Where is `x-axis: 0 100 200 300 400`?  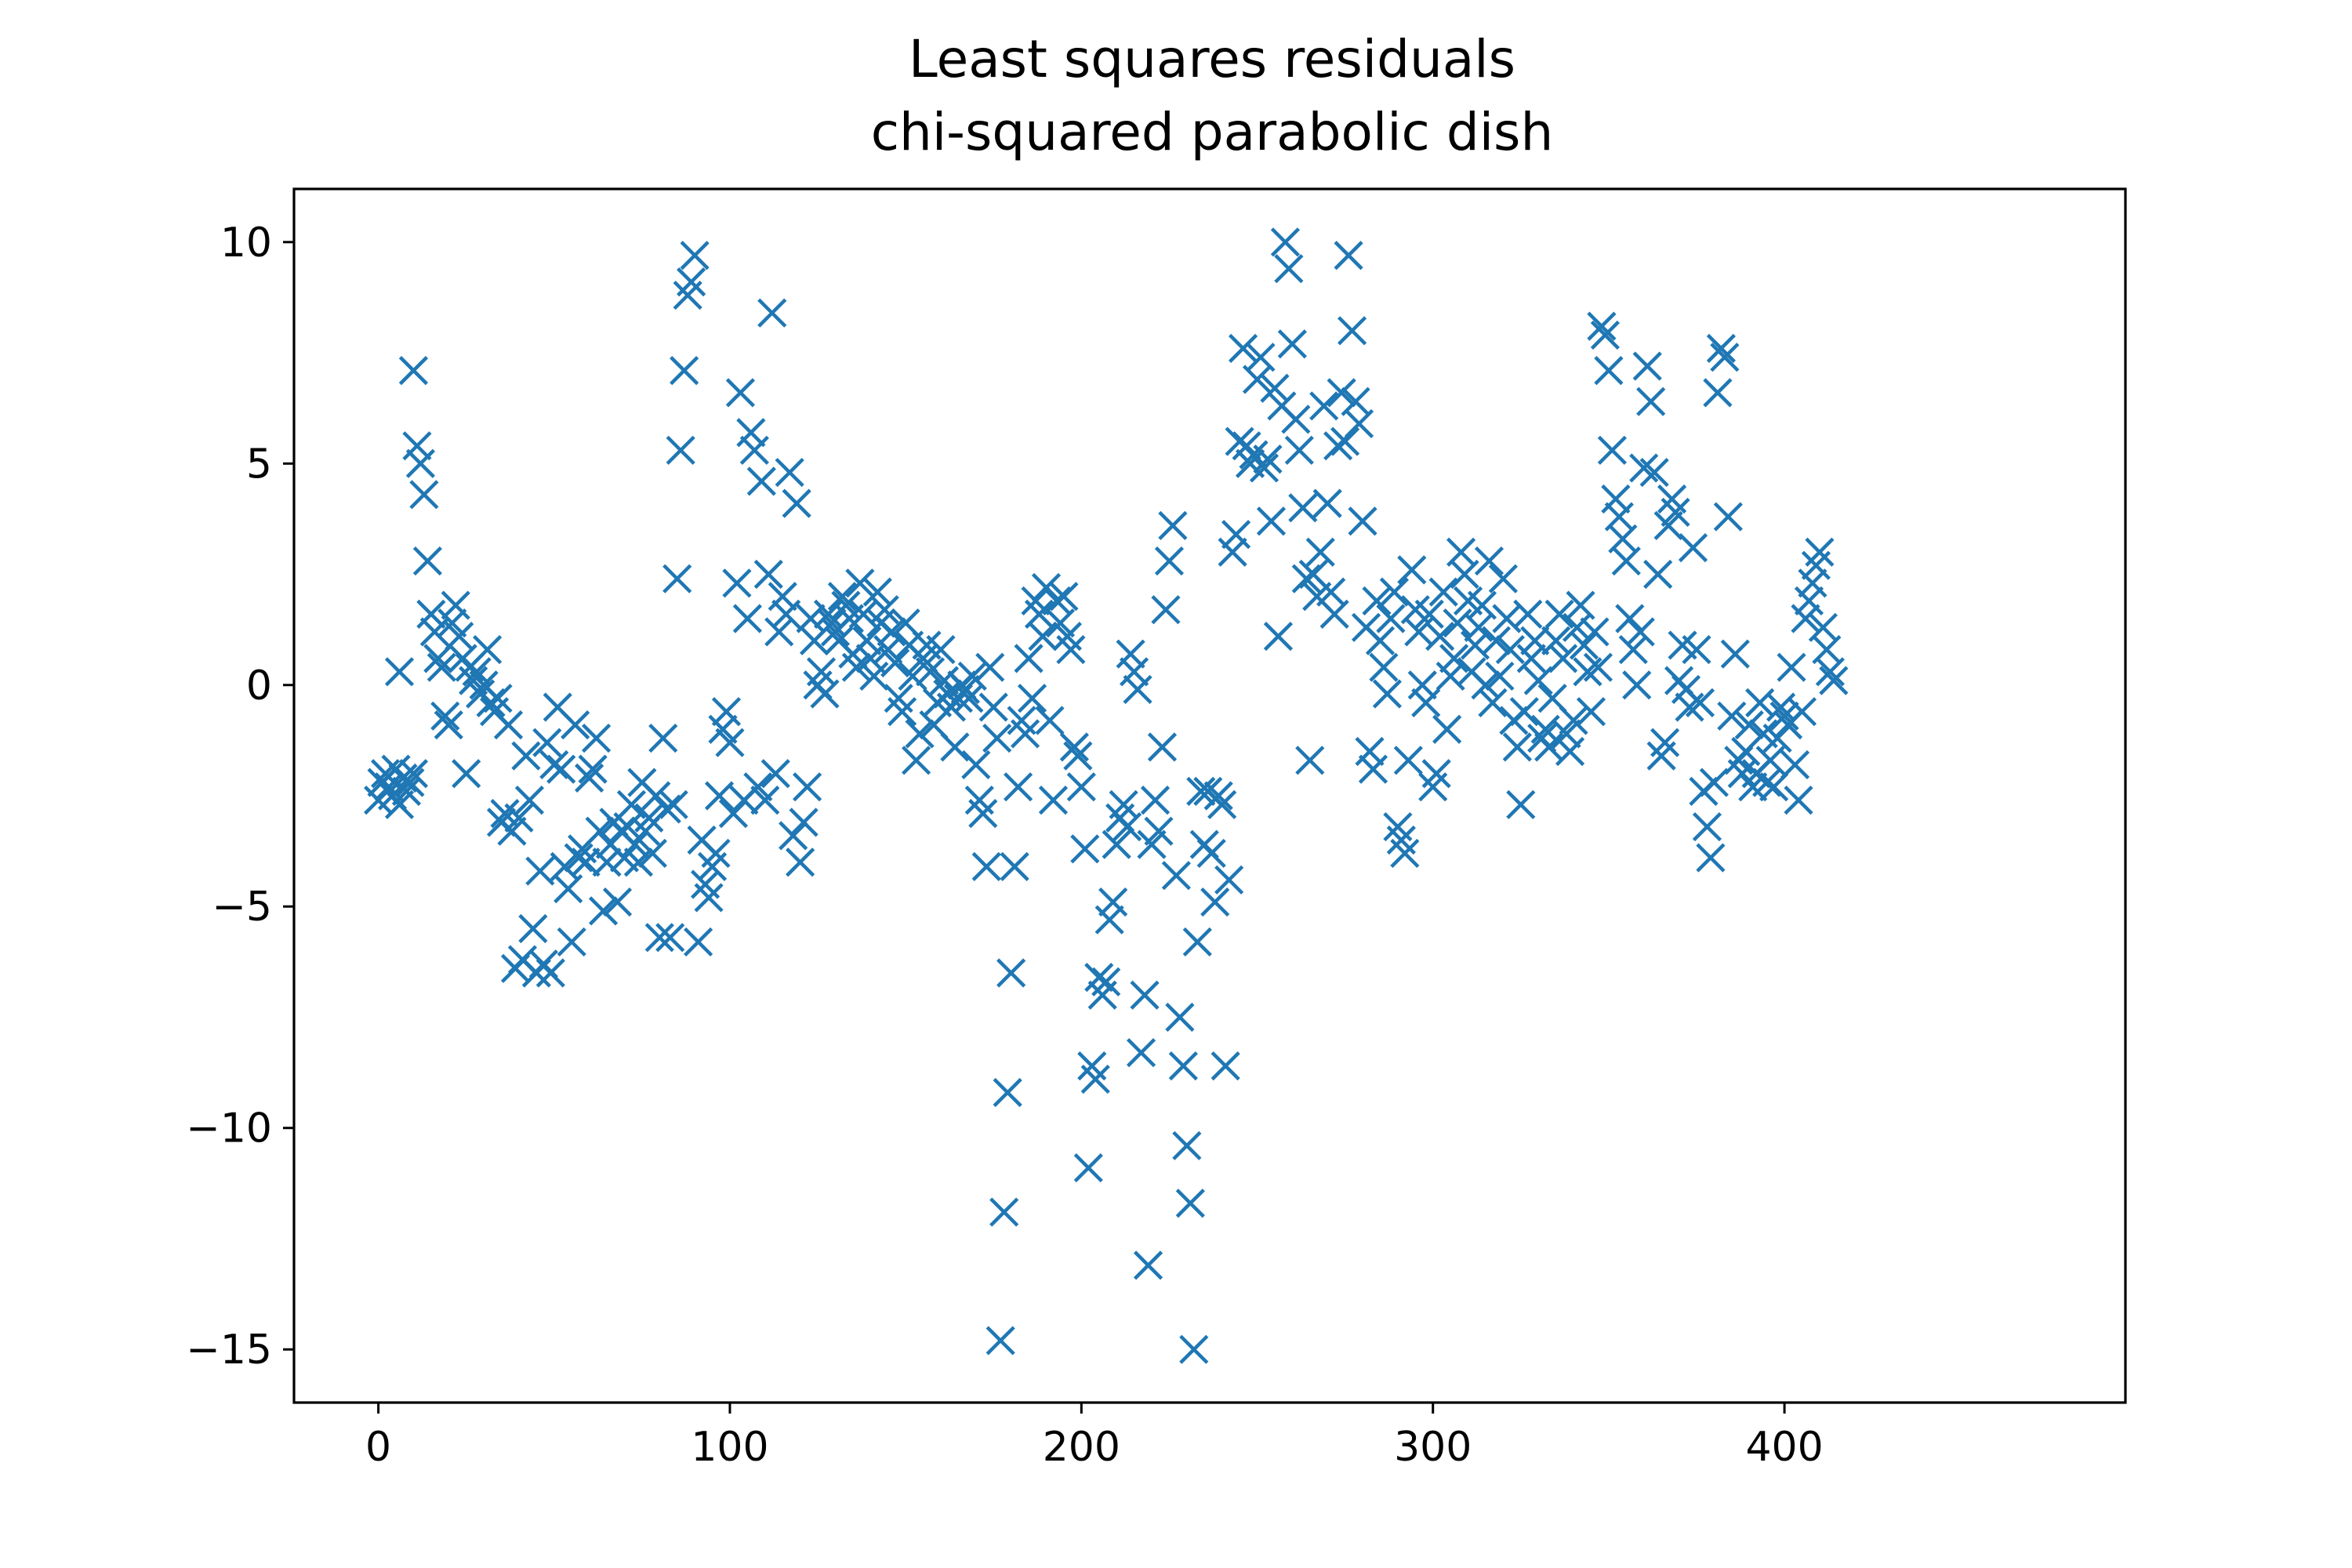 x-axis: 0 100 200 300 400 is located at coordinates (1094, 1437).